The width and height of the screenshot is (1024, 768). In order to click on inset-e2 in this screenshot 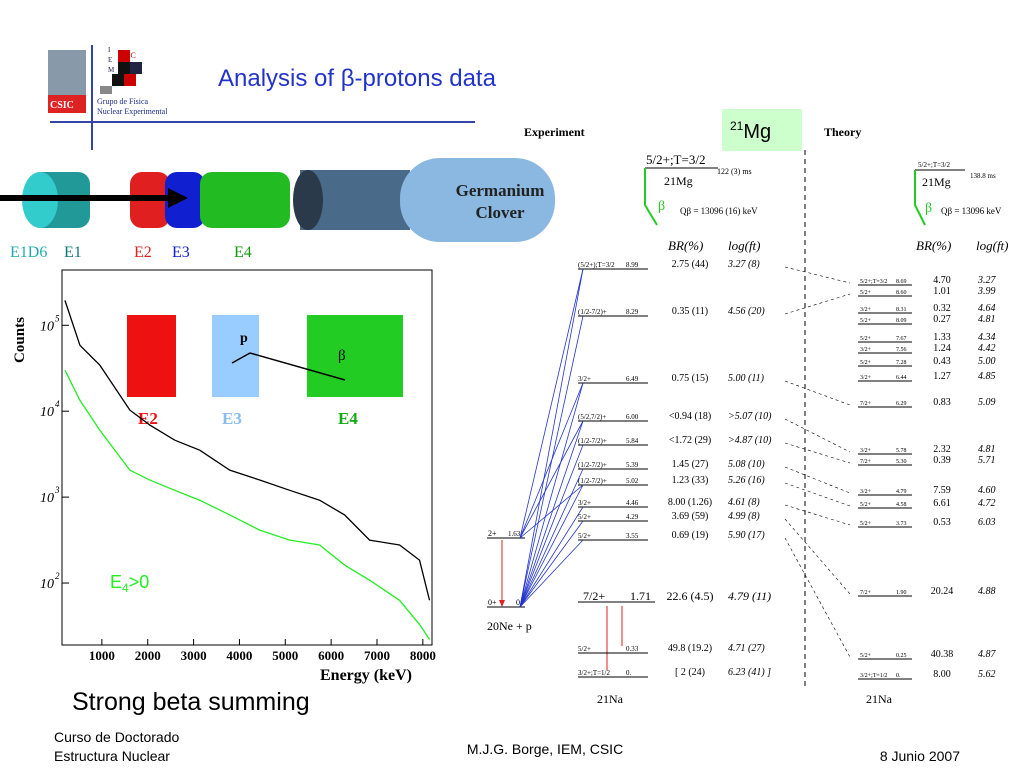, I will do `click(151, 356)`.